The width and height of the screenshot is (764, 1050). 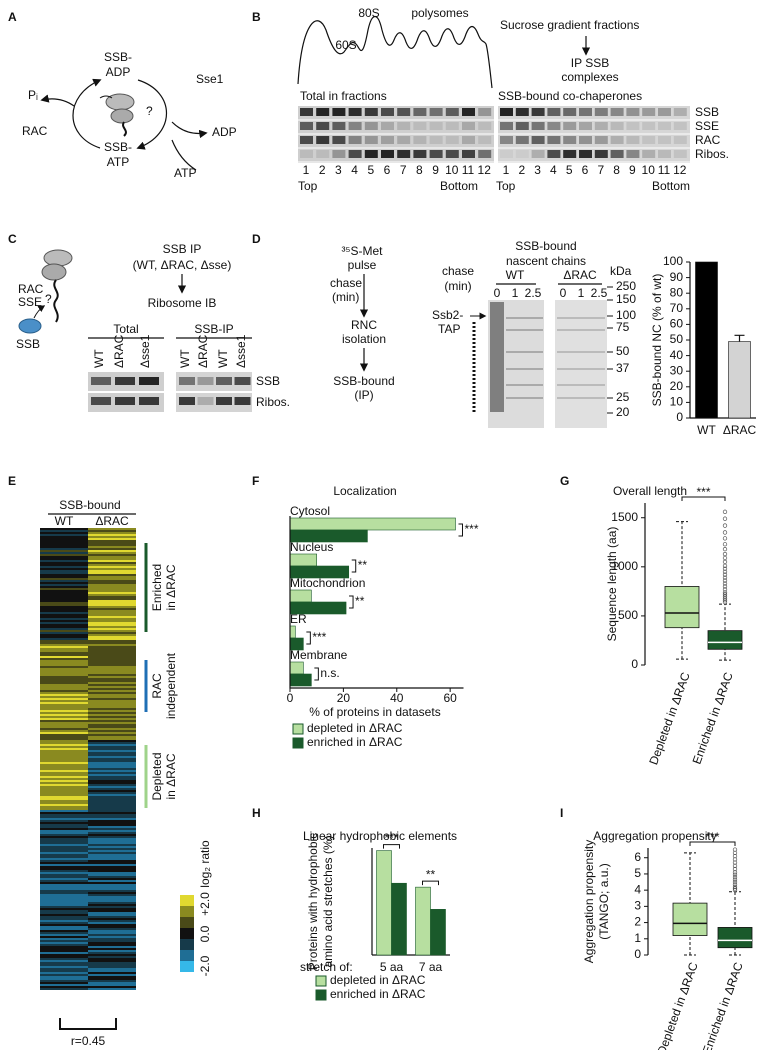 I want to click on bar, so click(x=438, y=932).